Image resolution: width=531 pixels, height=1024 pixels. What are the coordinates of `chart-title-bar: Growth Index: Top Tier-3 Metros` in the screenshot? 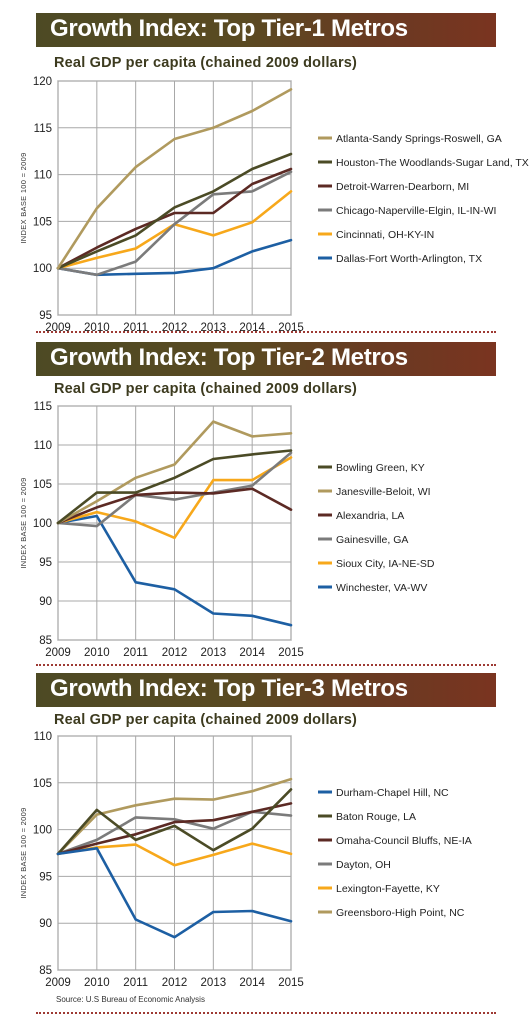 It's located at (266, 690).